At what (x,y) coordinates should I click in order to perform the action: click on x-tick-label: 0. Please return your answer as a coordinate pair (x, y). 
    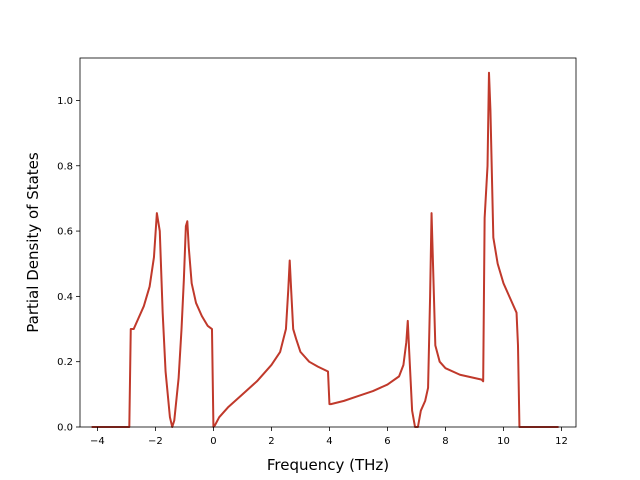
    Looking at the image, I should click on (213, 441).